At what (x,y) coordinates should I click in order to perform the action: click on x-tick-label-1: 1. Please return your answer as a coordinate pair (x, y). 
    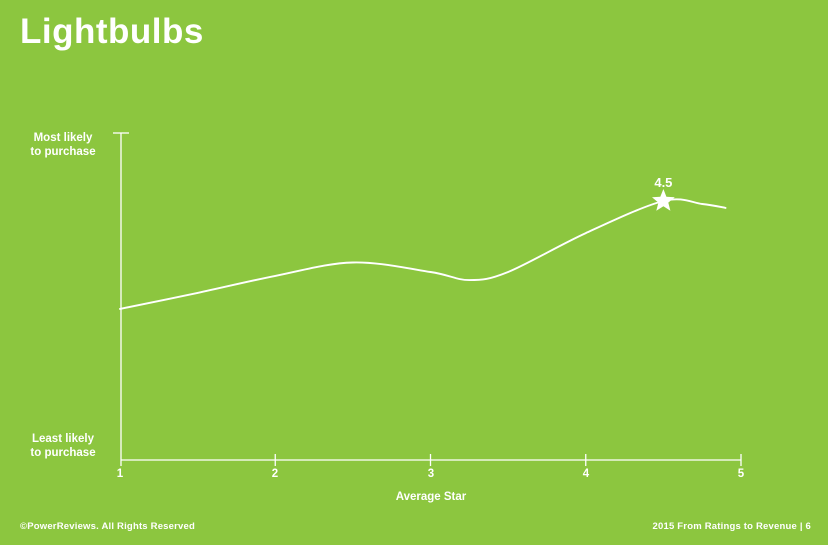
    Looking at the image, I should click on (120, 474).